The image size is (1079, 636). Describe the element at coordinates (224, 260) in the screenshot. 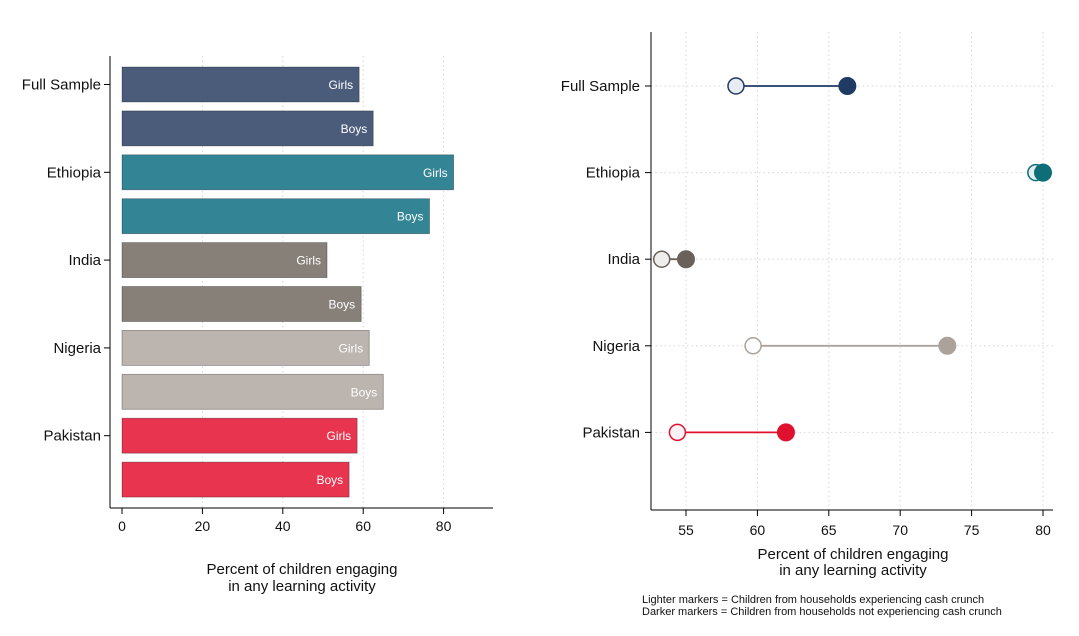

I see `bar-india-girls` at that location.